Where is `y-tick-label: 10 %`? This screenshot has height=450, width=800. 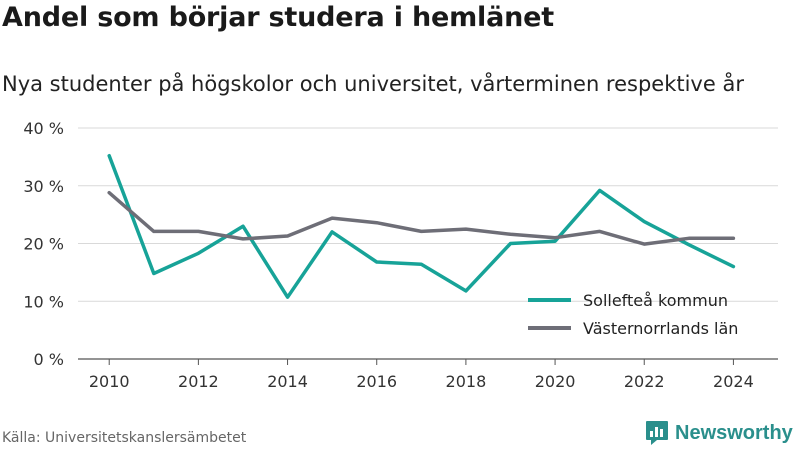 y-tick-label: 10 % is located at coordinates (43, 301).